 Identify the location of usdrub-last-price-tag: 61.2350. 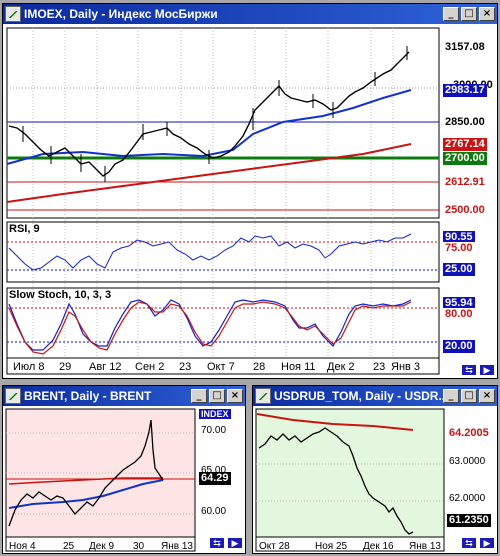
(469, 520).